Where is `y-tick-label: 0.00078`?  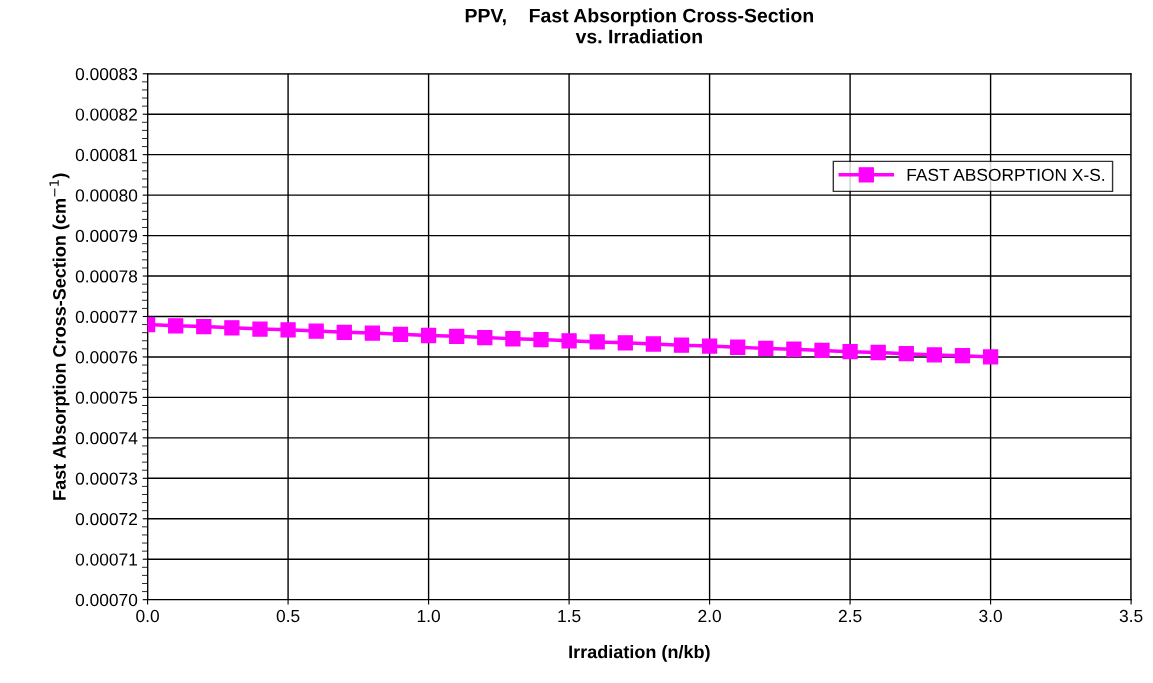 y-tick-label: 0.00078 is located at coordinates (106, 276).